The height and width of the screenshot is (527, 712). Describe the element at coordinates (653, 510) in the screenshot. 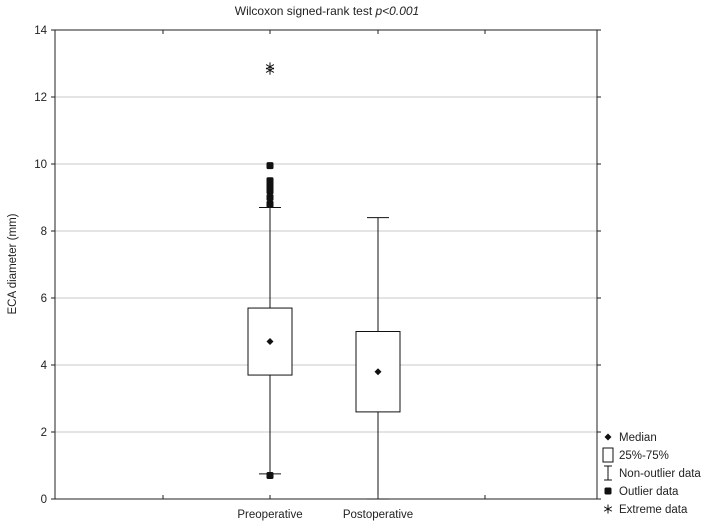

I see `legend-label: Extreme data` at that location.